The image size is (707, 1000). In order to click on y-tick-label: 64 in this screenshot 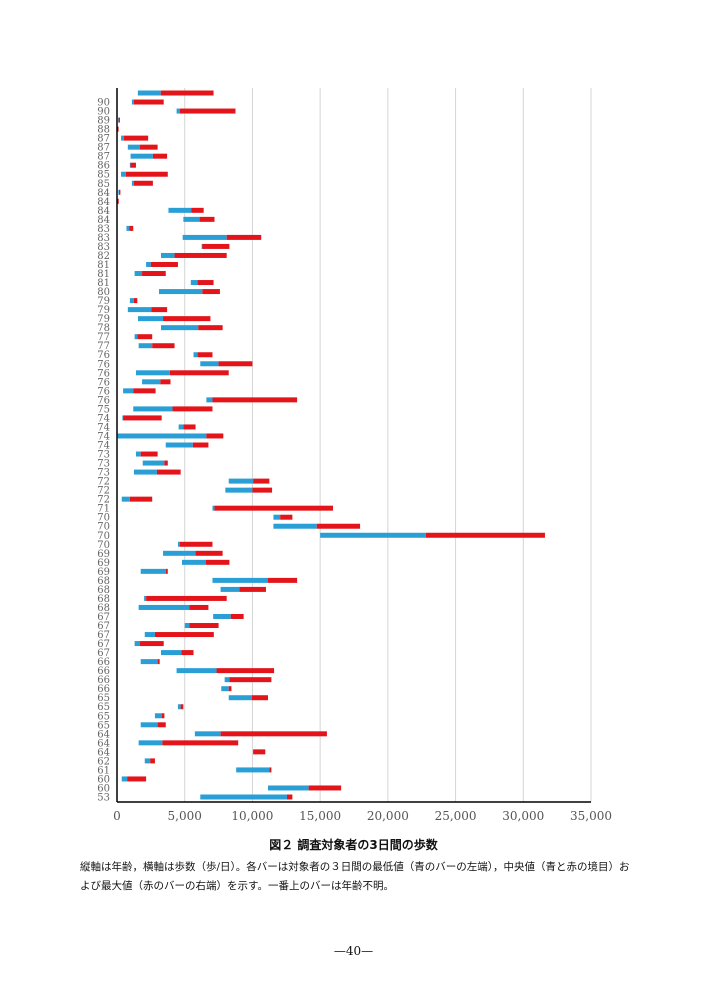, I will do `click(103, 752)`.